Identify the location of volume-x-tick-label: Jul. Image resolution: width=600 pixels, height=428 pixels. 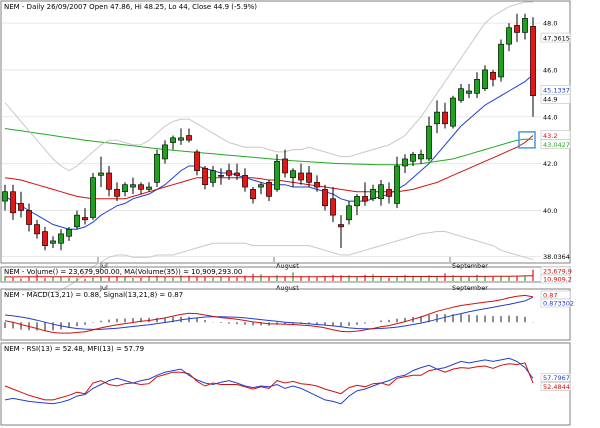
(103, 288).